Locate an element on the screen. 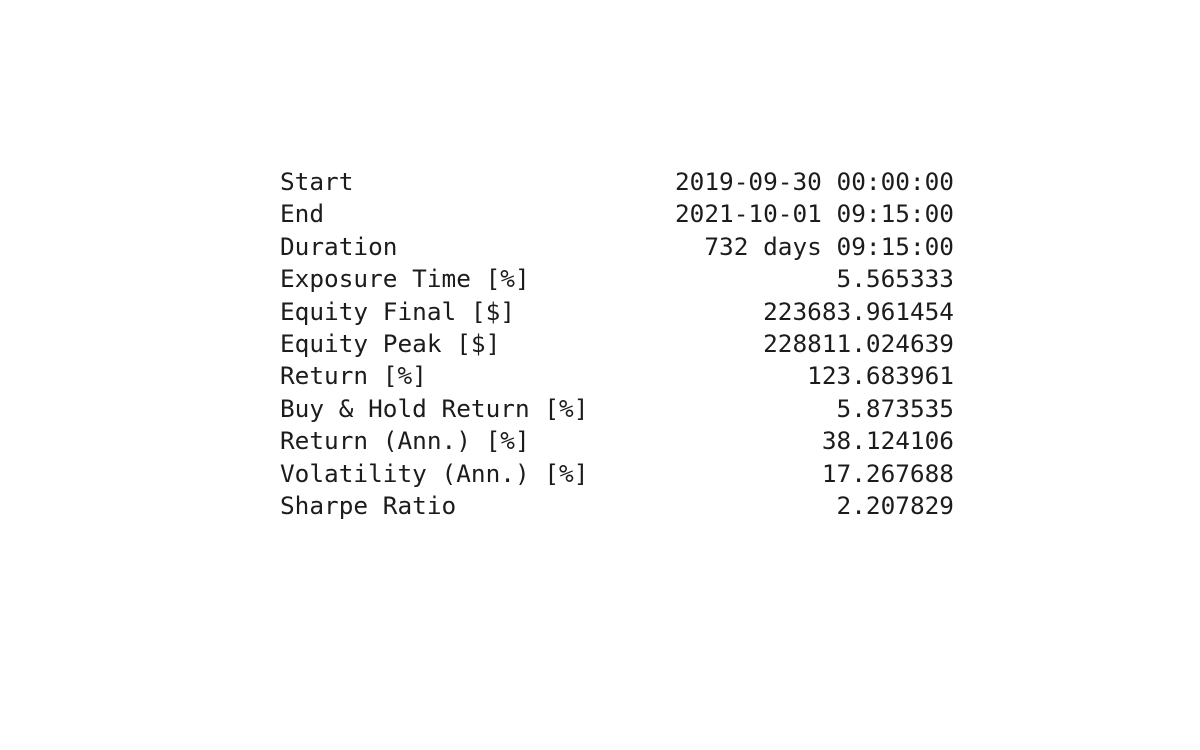 The image size is (1200, 750). stat-label: End is located at coordinates (302, 214).